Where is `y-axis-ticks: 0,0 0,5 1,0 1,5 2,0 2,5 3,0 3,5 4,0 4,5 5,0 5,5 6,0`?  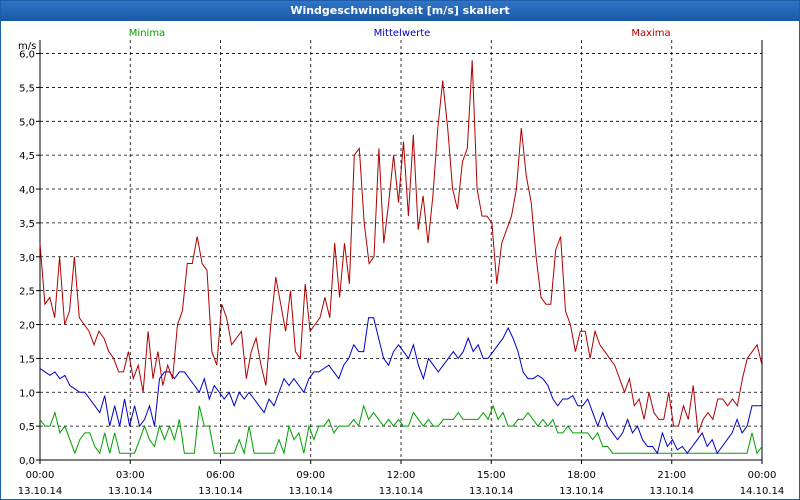
y-axis-ticks: 0,0 0,5 1,0 1,5 2,0 2,5 3,0 3,5 4,0 4,5 5,0 5,5 6,0 is located at coordinates (29, 258).